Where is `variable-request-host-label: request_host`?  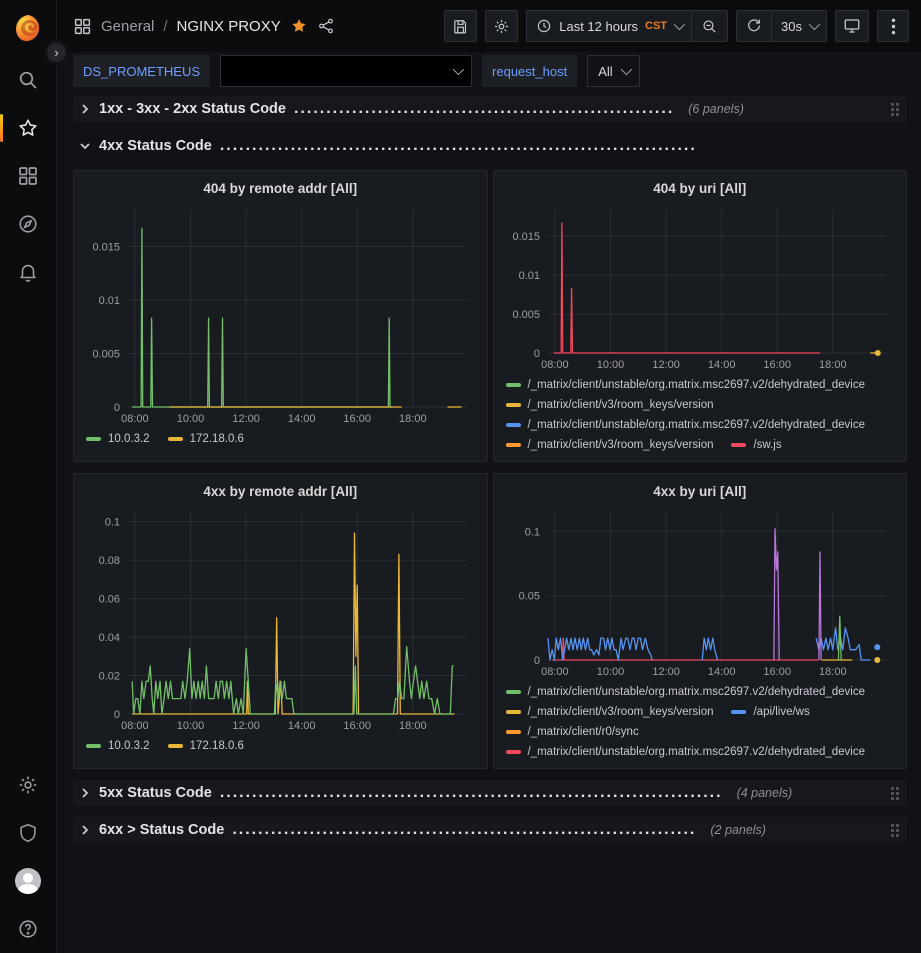
variable-request-host-label: request_host is located at coordinates (530, 71).